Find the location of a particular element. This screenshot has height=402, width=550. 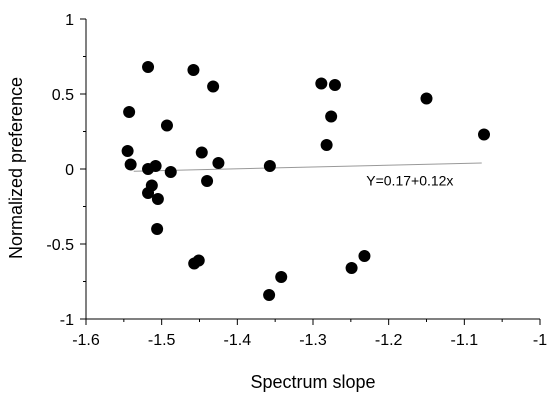

x-tick-label: -1.1 is located at coordinates (465, 340).